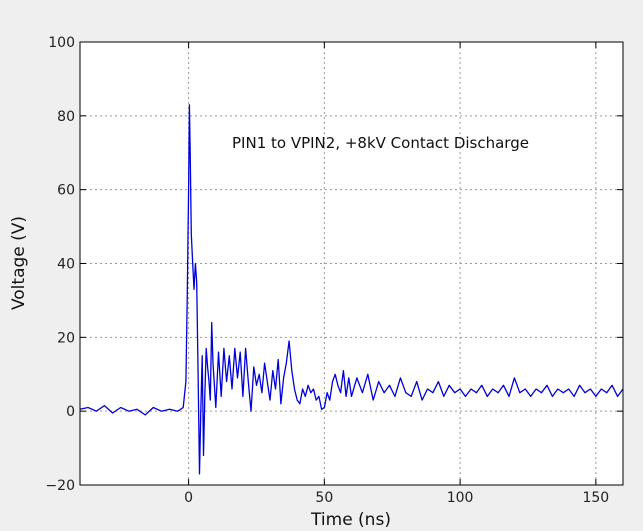 This screenshot has width=643, height=531. Describe the element at coordinates (350, 520) in the screenshot. I see `x-axis-label: Time (ns)` at that location.